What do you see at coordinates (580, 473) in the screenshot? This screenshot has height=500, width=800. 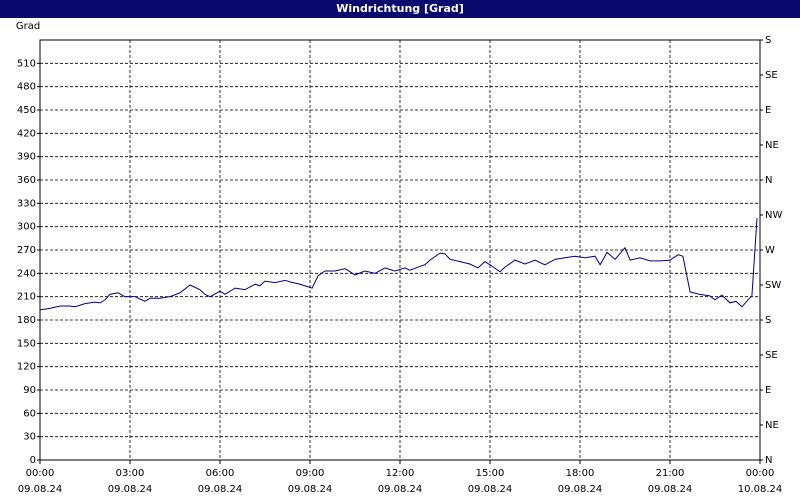 I see `x-tick-label: 18:00` at bounding box center [580, 473].